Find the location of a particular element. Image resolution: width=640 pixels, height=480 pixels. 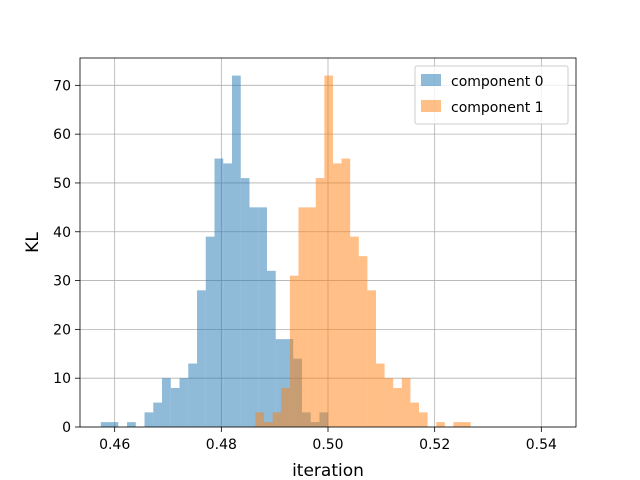

y-tick-label: 60 is located at coordinates (62, 135).